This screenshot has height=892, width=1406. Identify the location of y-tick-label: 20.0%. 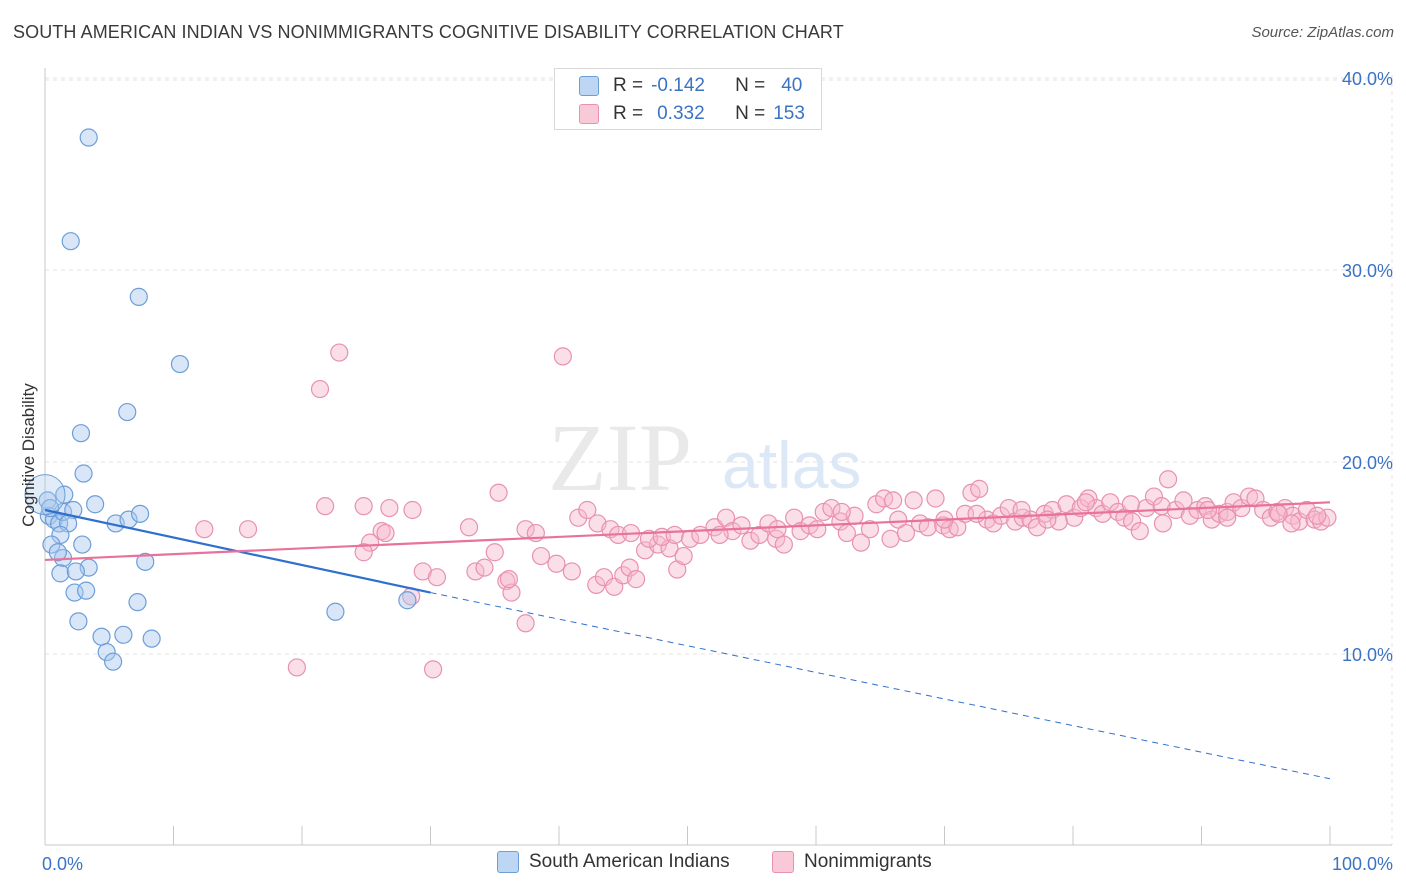
(1367, 463).